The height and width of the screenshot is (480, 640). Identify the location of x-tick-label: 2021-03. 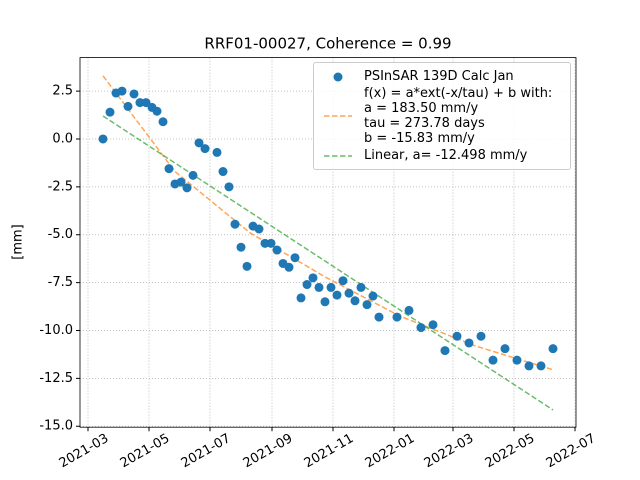
(84, 451).